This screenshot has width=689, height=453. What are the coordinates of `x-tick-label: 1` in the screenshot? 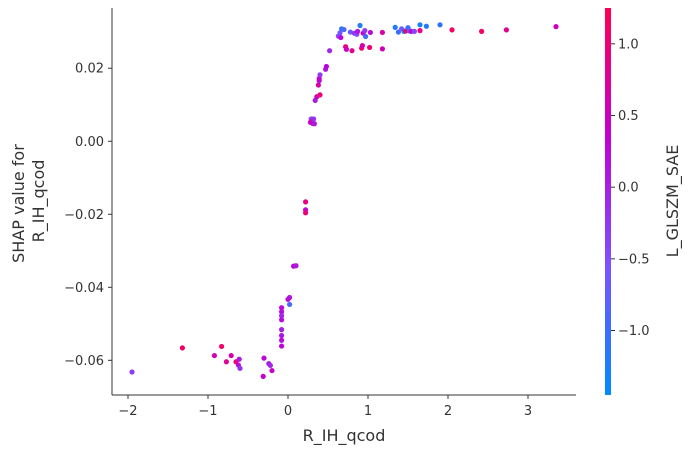 It's located at (368, 411).